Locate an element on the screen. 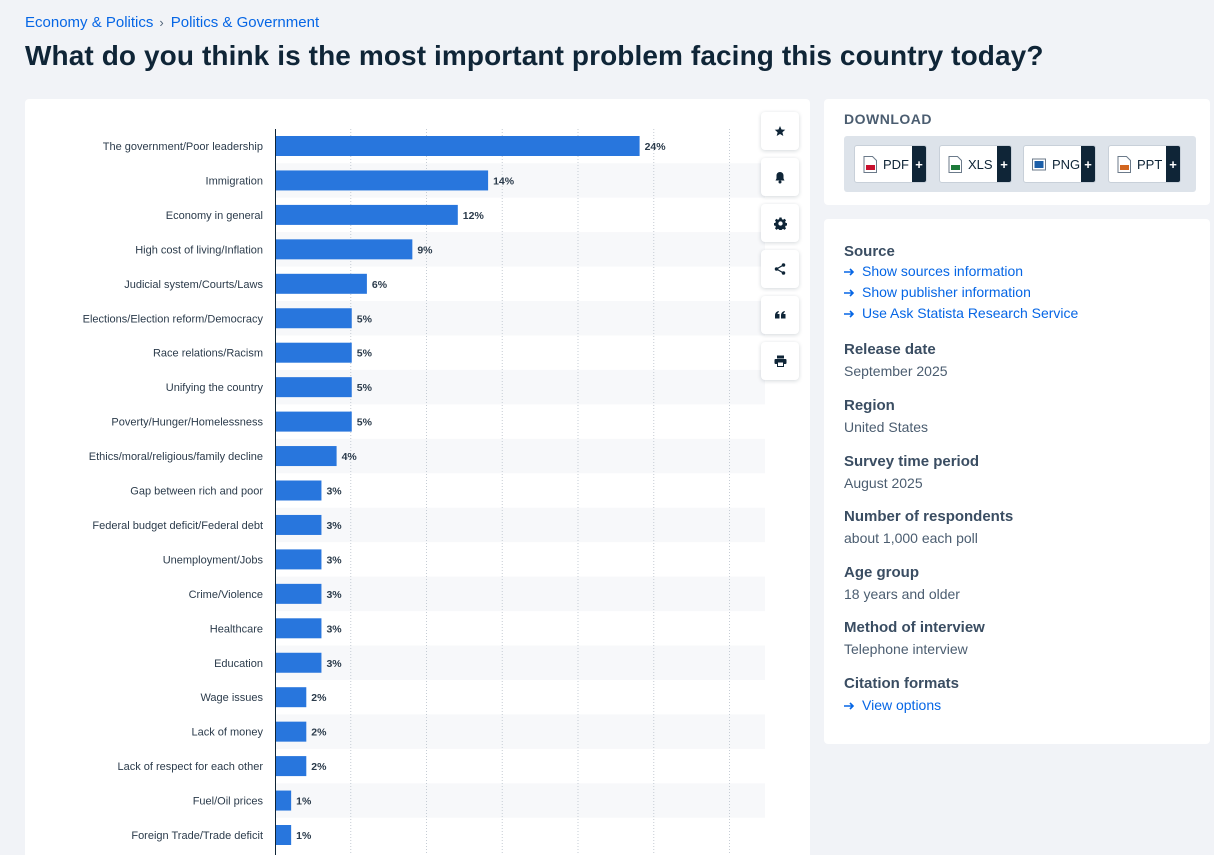  ask-research-service-link: Use Ask Statista Research Service is located at coordinates (961, 313).